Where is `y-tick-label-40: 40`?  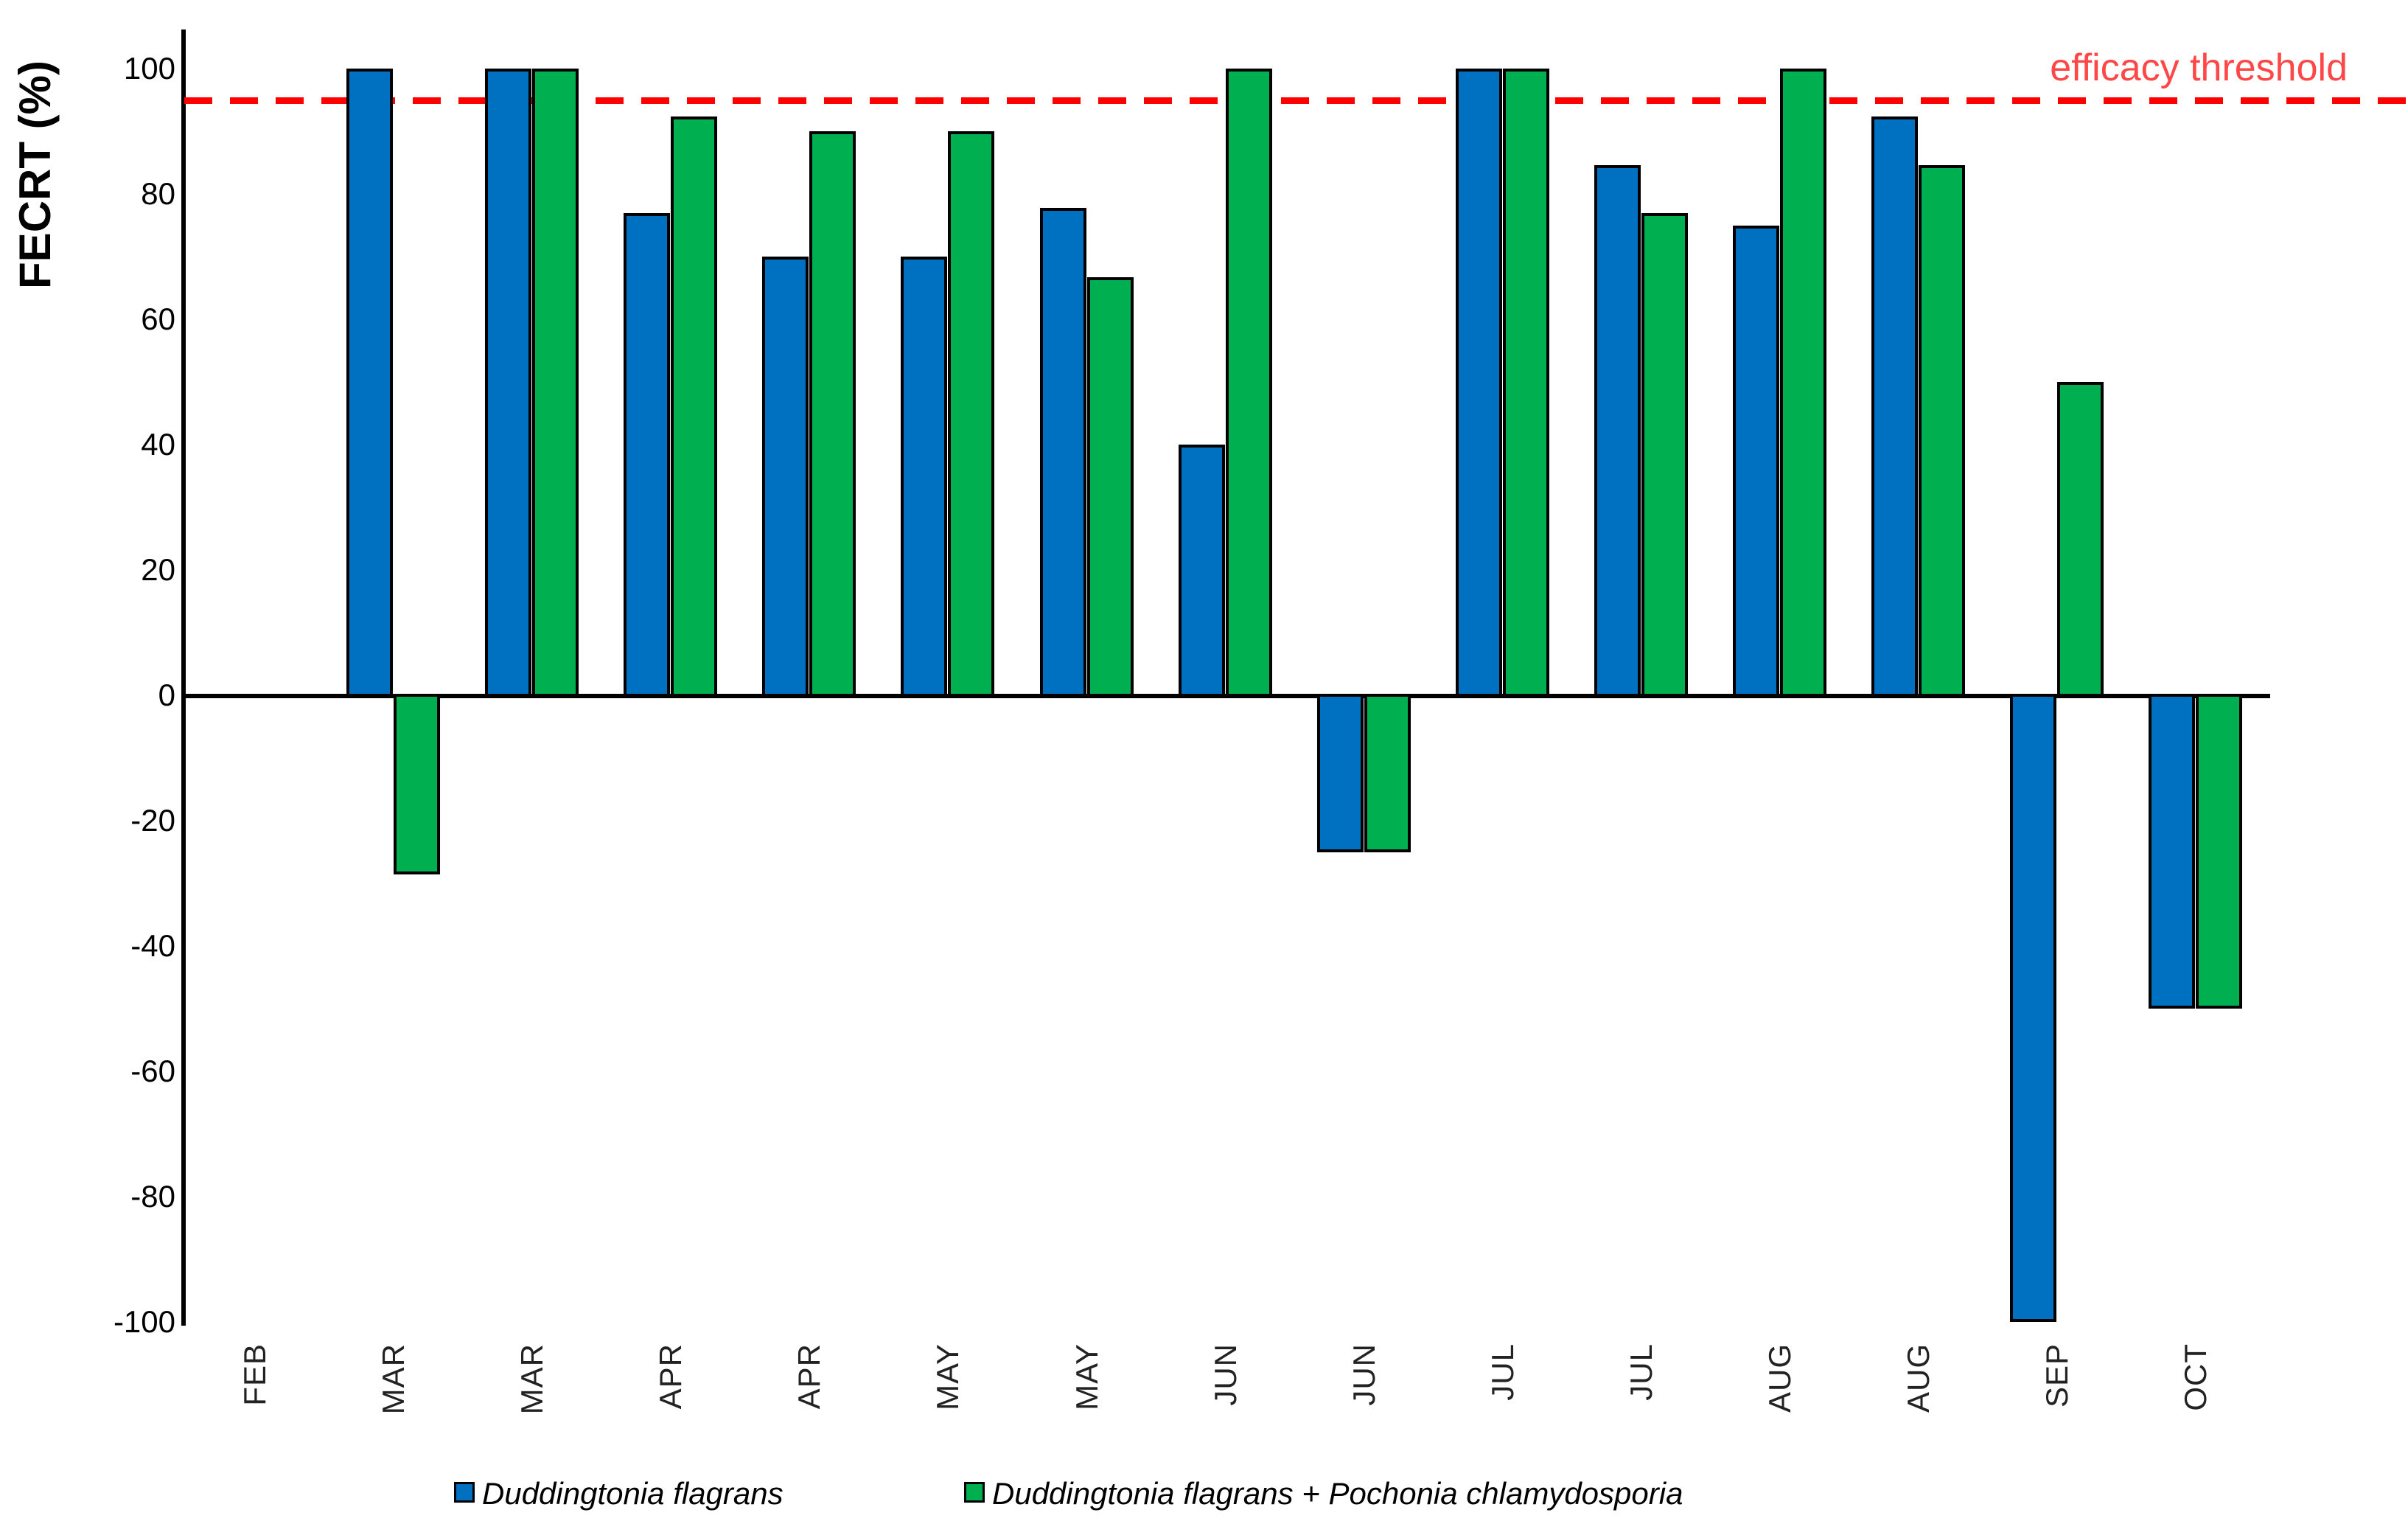 y-tick-label-40: 40 is located at coordinates (158, 445).